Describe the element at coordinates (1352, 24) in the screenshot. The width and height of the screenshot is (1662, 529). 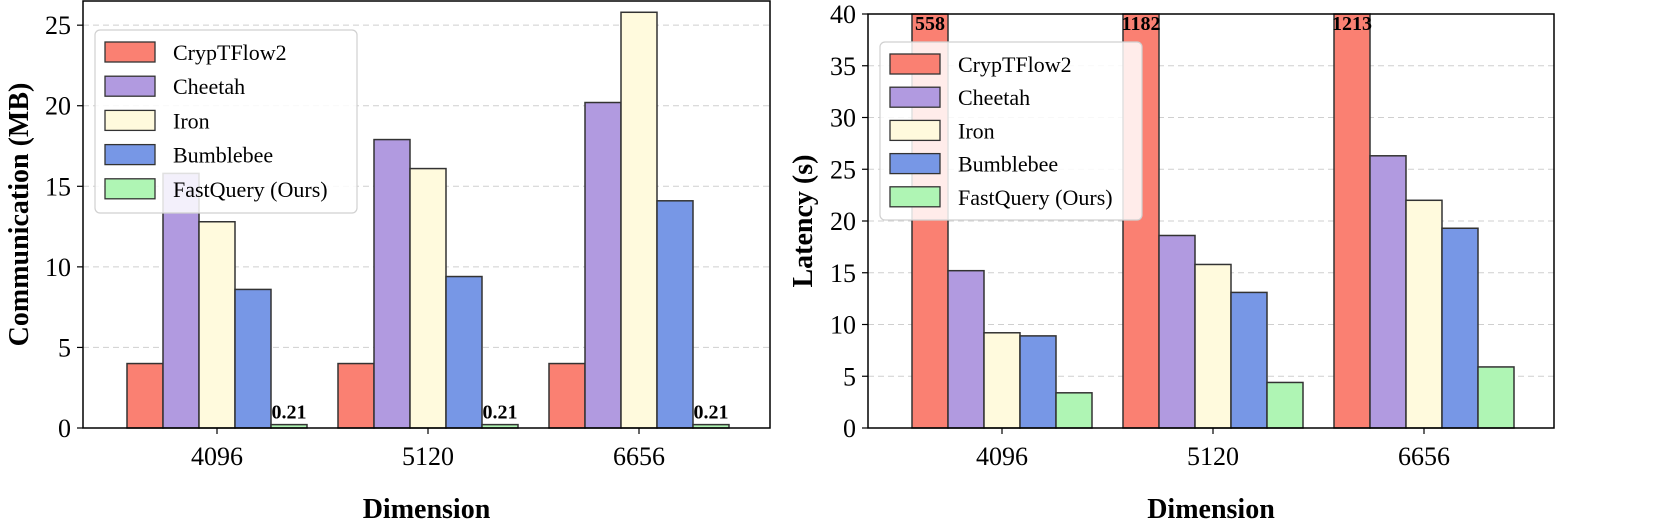
I see `data-label: 1213` at that location.